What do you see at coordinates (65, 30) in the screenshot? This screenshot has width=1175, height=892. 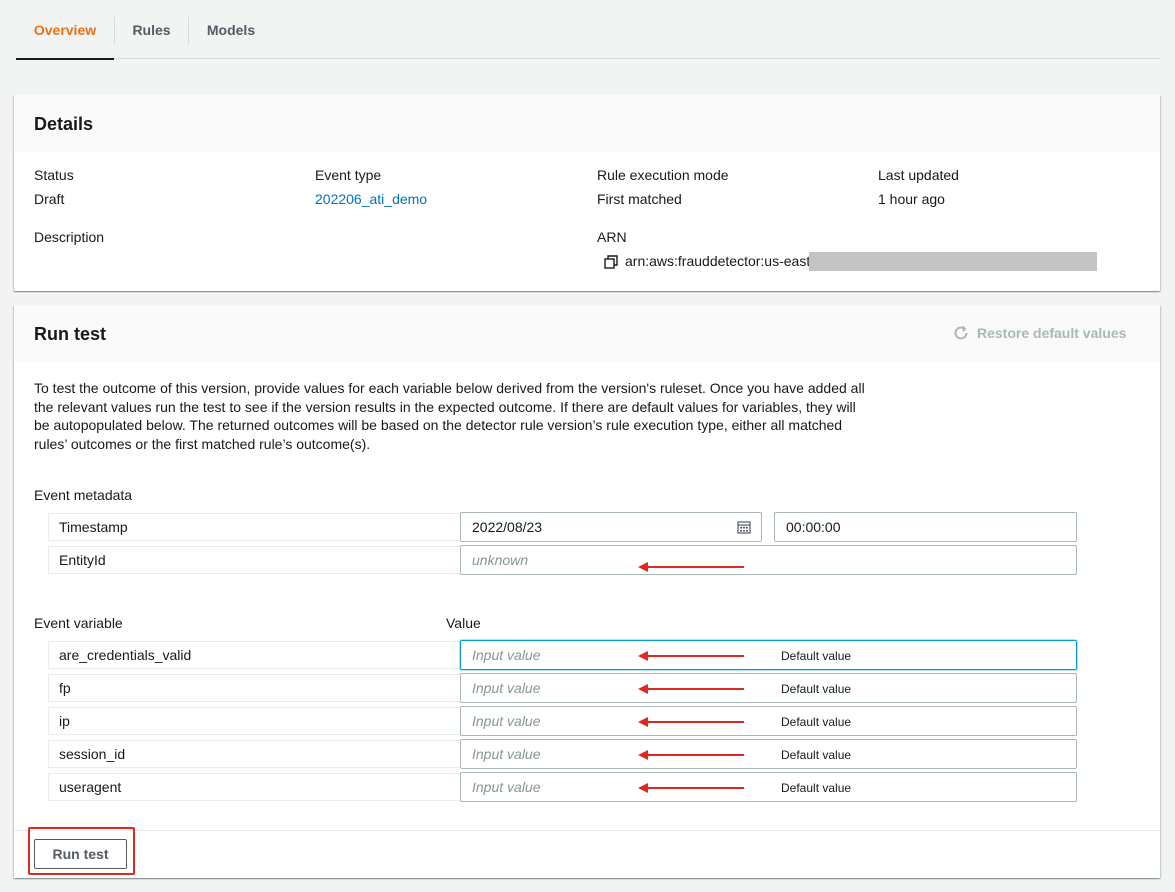 I see `tab-overview: Overview` at bounding box center [65, 30].